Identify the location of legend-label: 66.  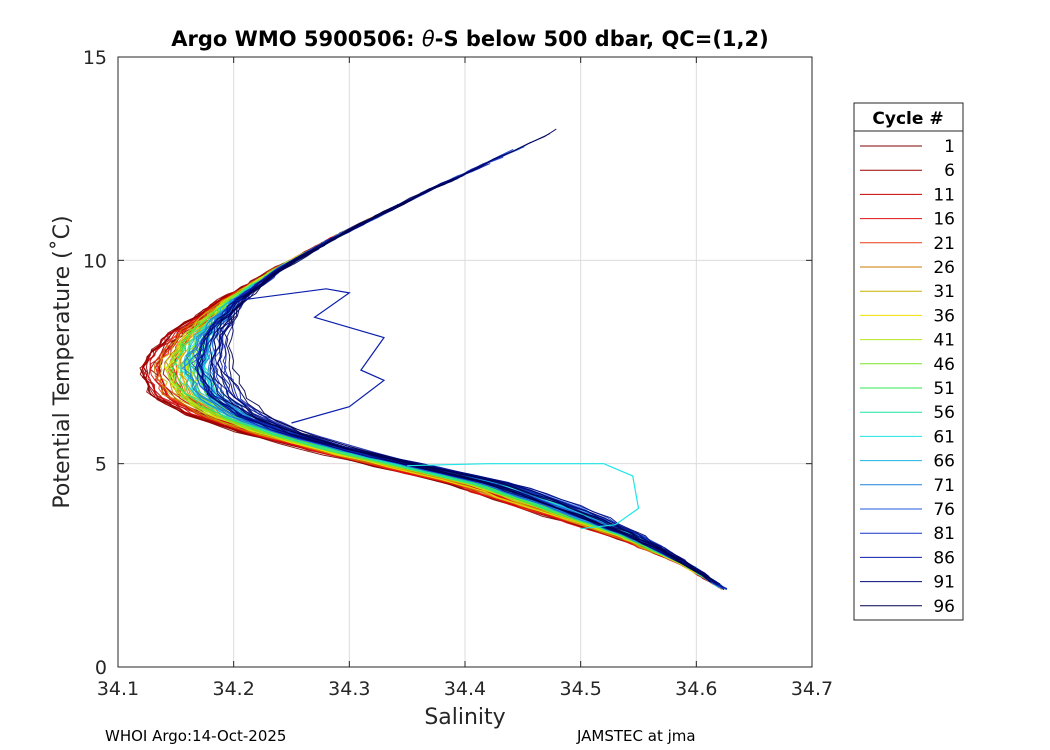
(944, 462).